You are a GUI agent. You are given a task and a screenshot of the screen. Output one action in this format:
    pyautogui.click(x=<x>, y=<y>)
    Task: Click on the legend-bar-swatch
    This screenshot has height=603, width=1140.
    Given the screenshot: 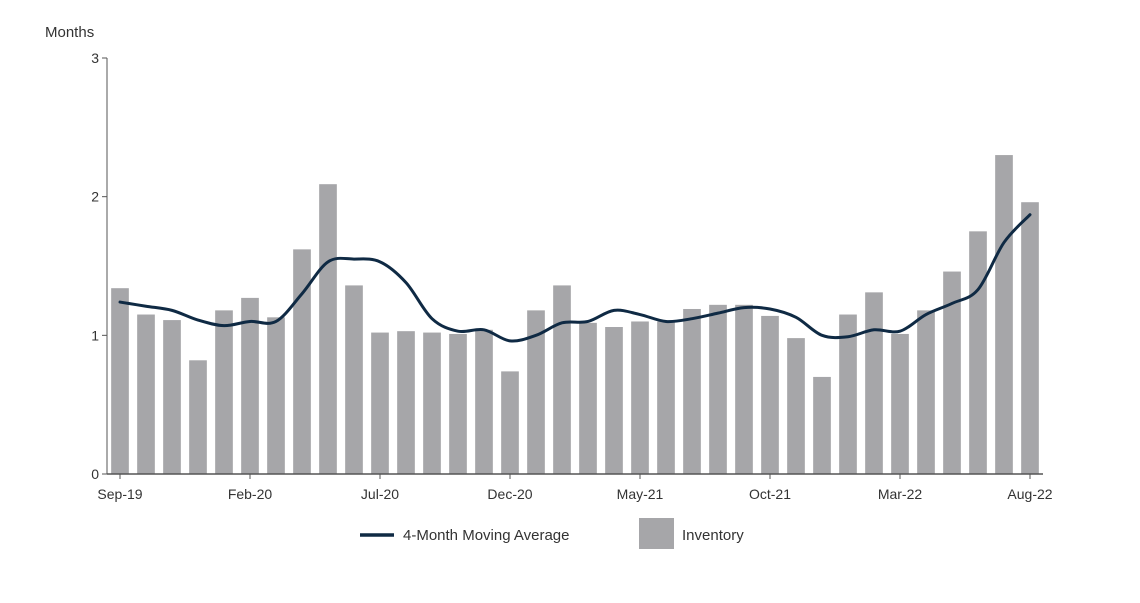 What is the action you would take?
    pyautogui.click(x=656, y=533)
    